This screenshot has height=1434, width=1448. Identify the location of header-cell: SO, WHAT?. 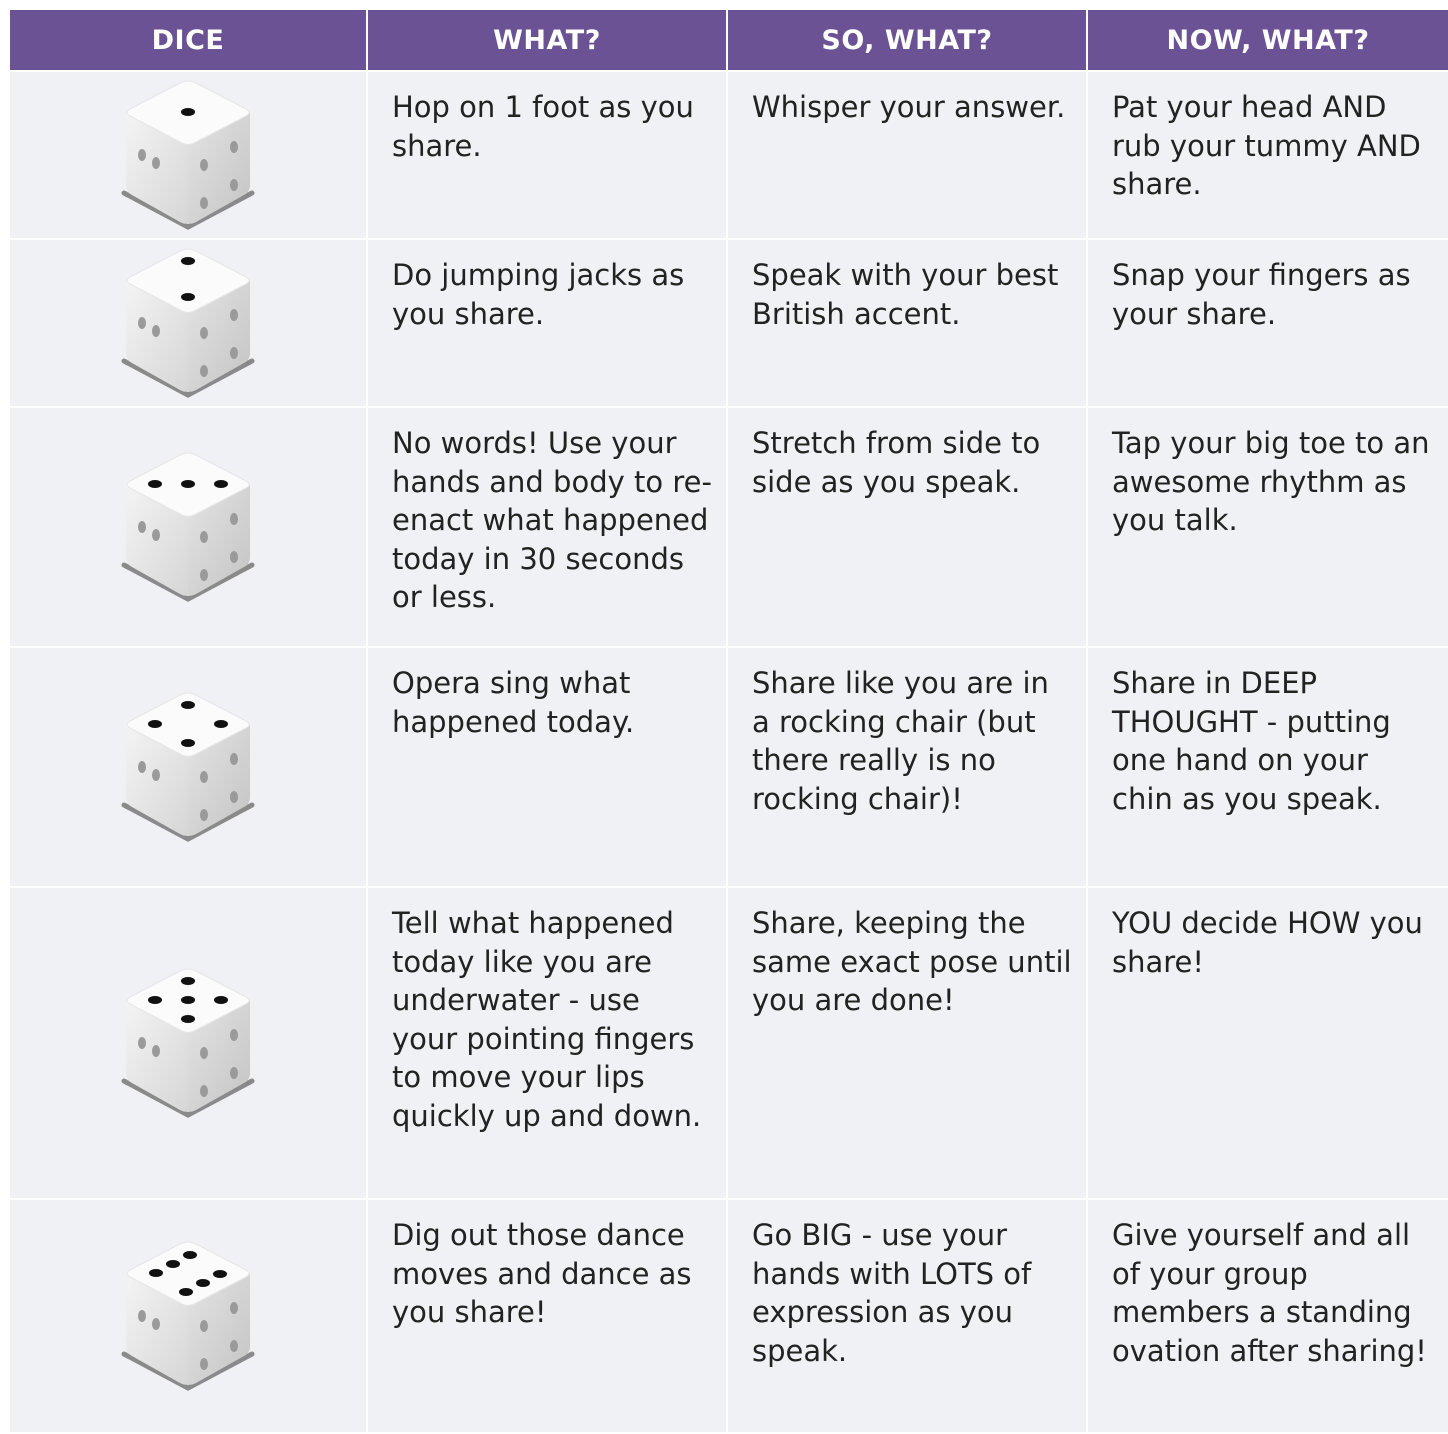
(908, 41).